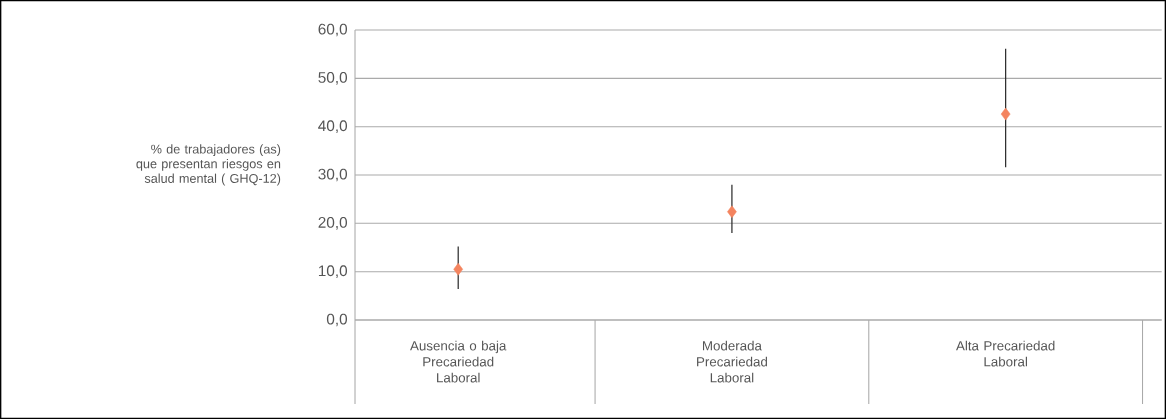 The image size is (1166, 419). What do you see at coordinates (333, 78) in the screenshot?
I see `y-tick-label: 50,0` at bounding box center [333, 78].